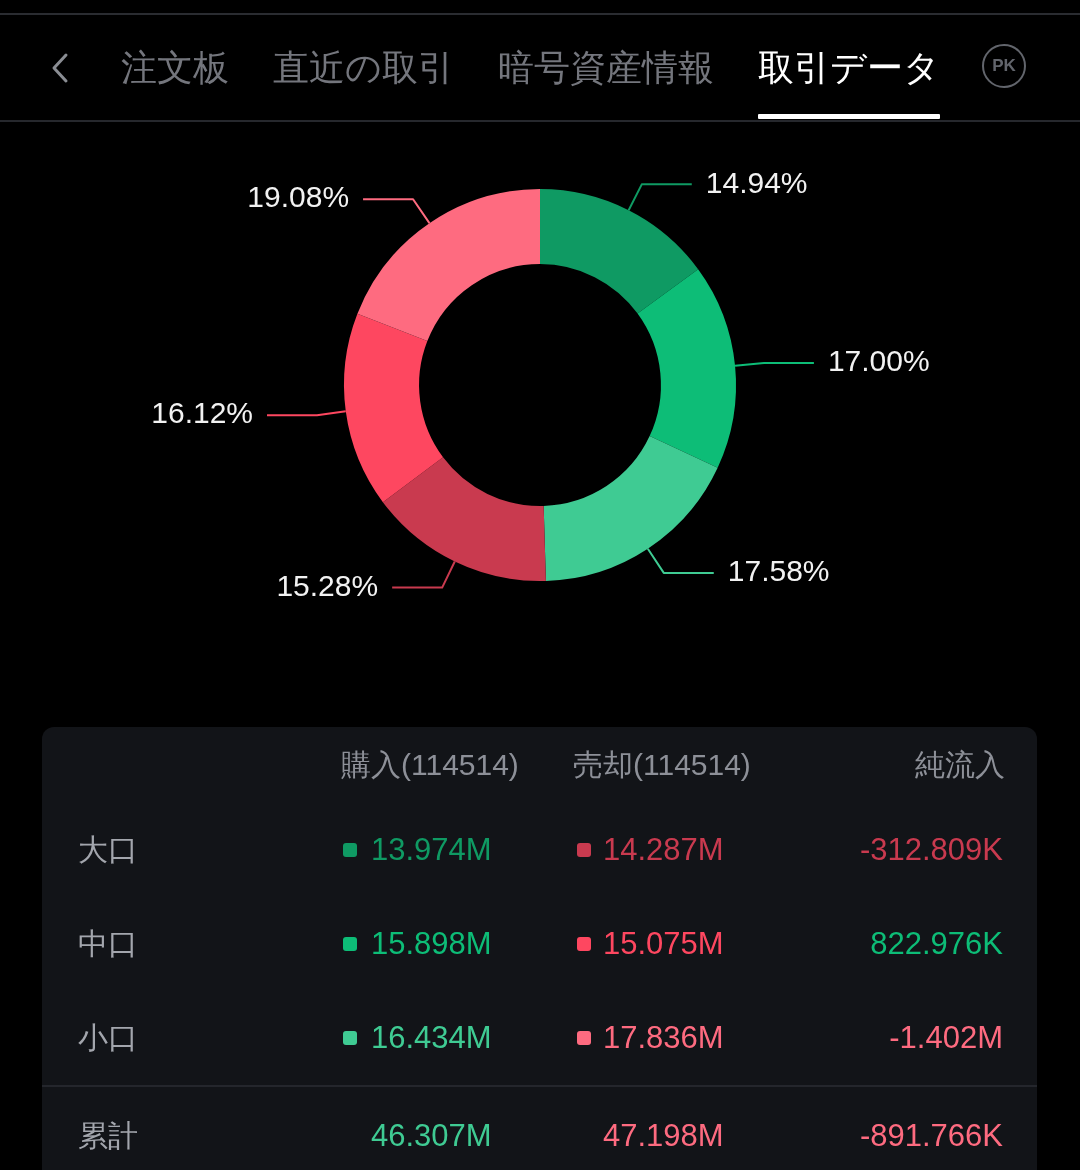 This screenshot has height=1170, width=1080. What do you see at coordinates (663, 1136) in the screenshot?
I see `data-label: 47.198M` at bounding box center [663, 1136].